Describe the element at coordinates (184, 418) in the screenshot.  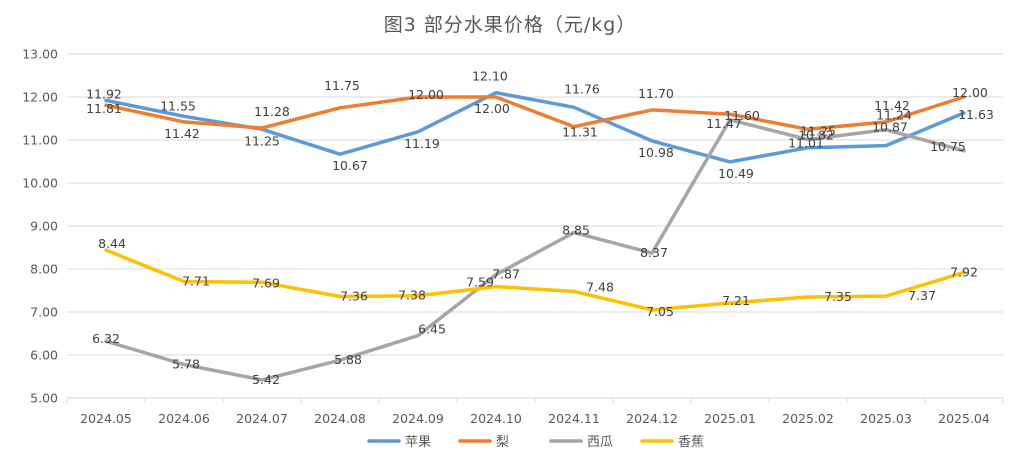
I see `x-tick-label: 2024.06` at that location.